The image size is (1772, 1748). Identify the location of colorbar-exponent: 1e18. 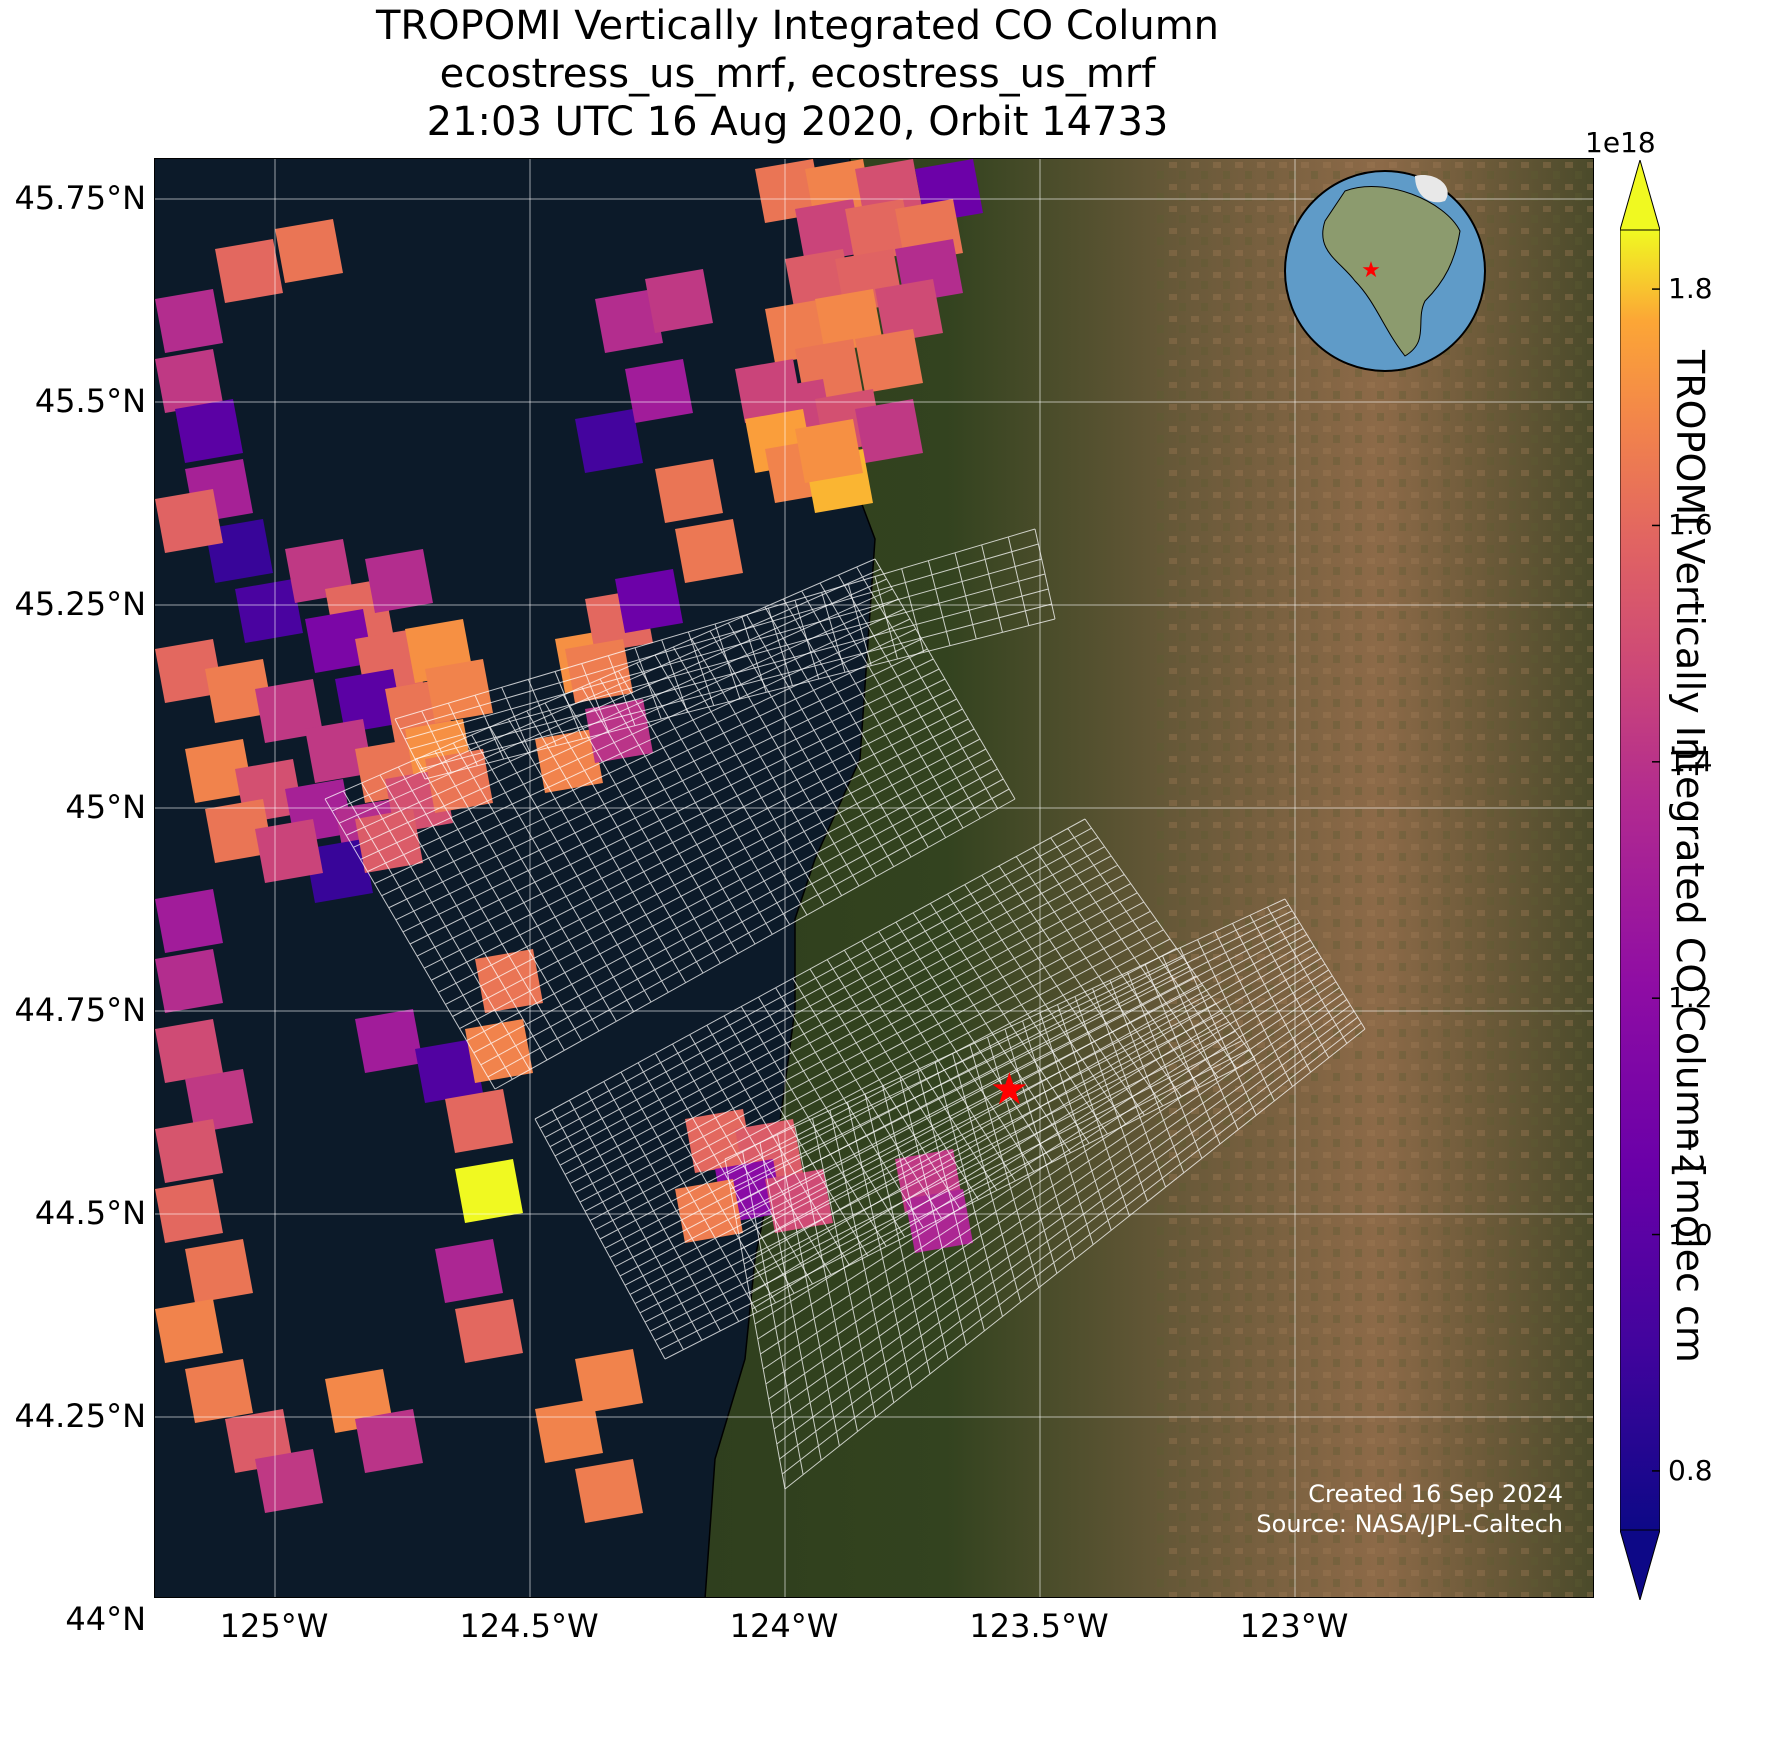
(1620, 142).